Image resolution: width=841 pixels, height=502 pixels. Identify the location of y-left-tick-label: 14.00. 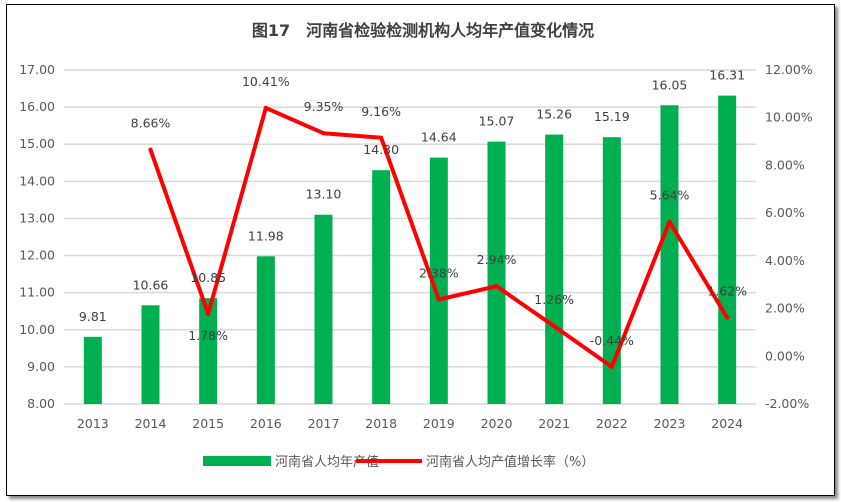
(37, 180).